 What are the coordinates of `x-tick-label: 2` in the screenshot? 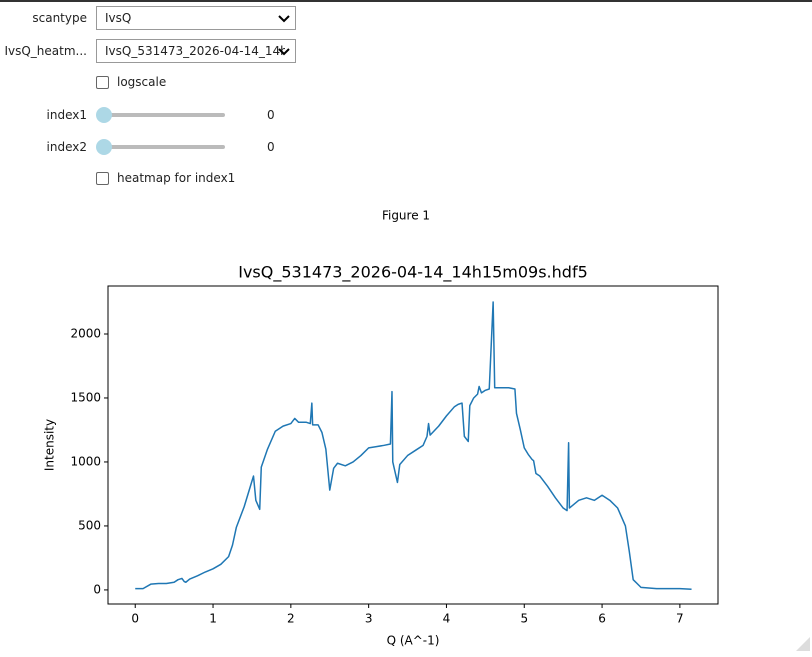 It's located at (291, 619).